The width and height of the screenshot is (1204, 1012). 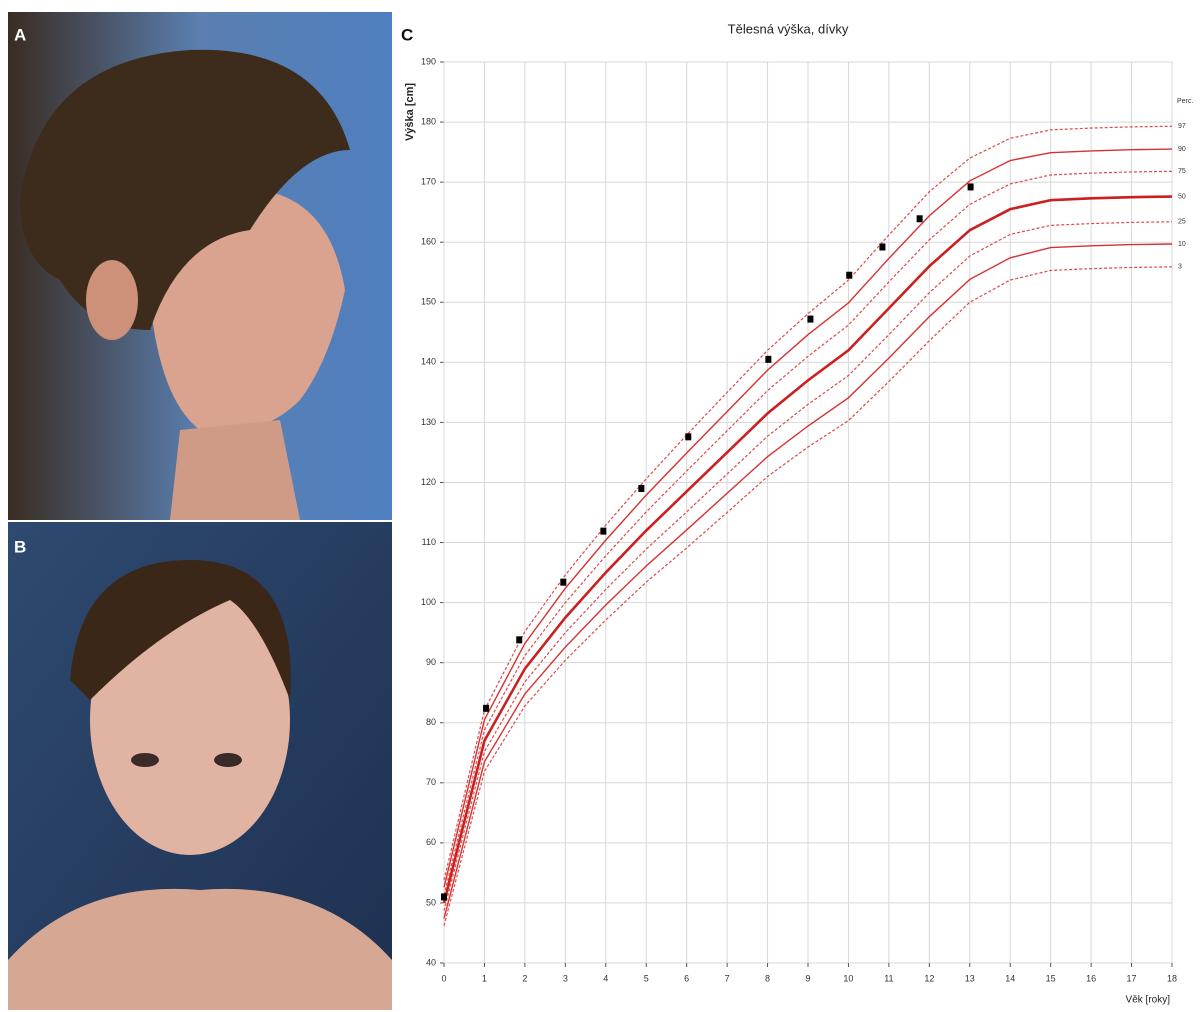 I want to click on y-tick-label: 60, so click(x=431, y=842).